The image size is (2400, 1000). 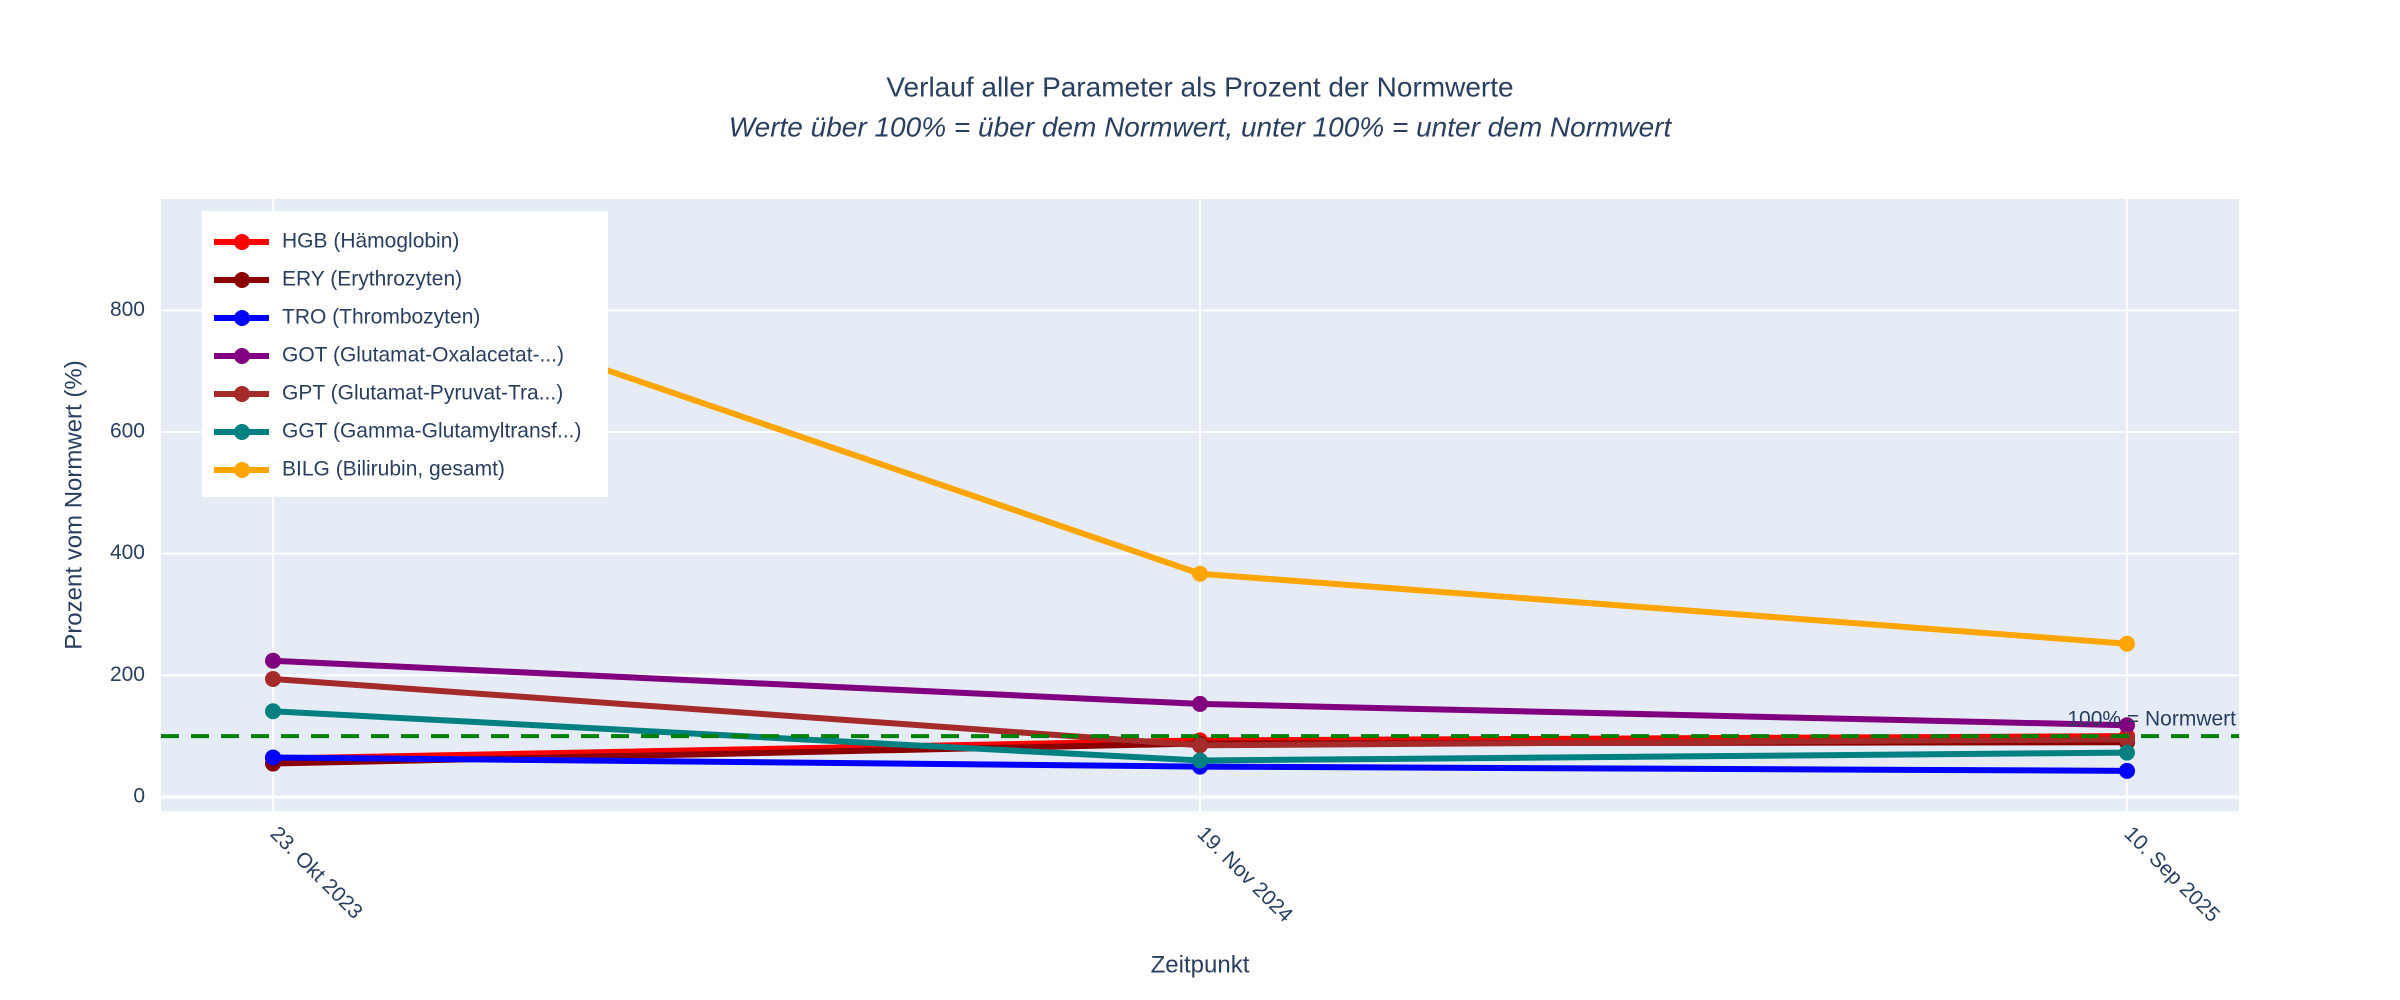 What do you see at coordinates (2151, 719) in the screenshot?
I see `reference-label: 100% = Normwert` at bounding box center [2151, 719].